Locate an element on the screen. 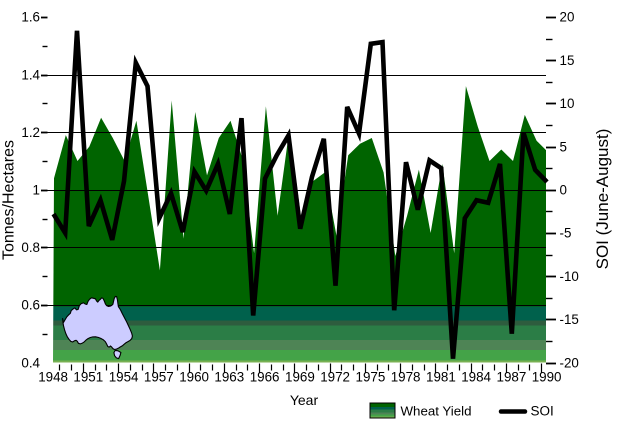  svg-text: 1972 is located at coordinates (335, 376).